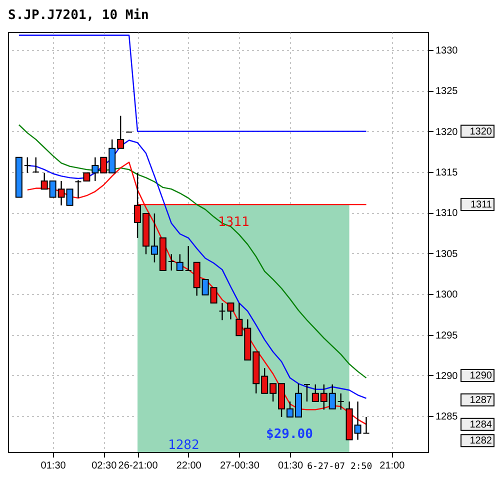 Image resolution: width=496 pixels, height=480 pixels. What do you see at coordinates (481, 205) in the screenshot?
I see `text: 1311` at bounding box center [481, 205].